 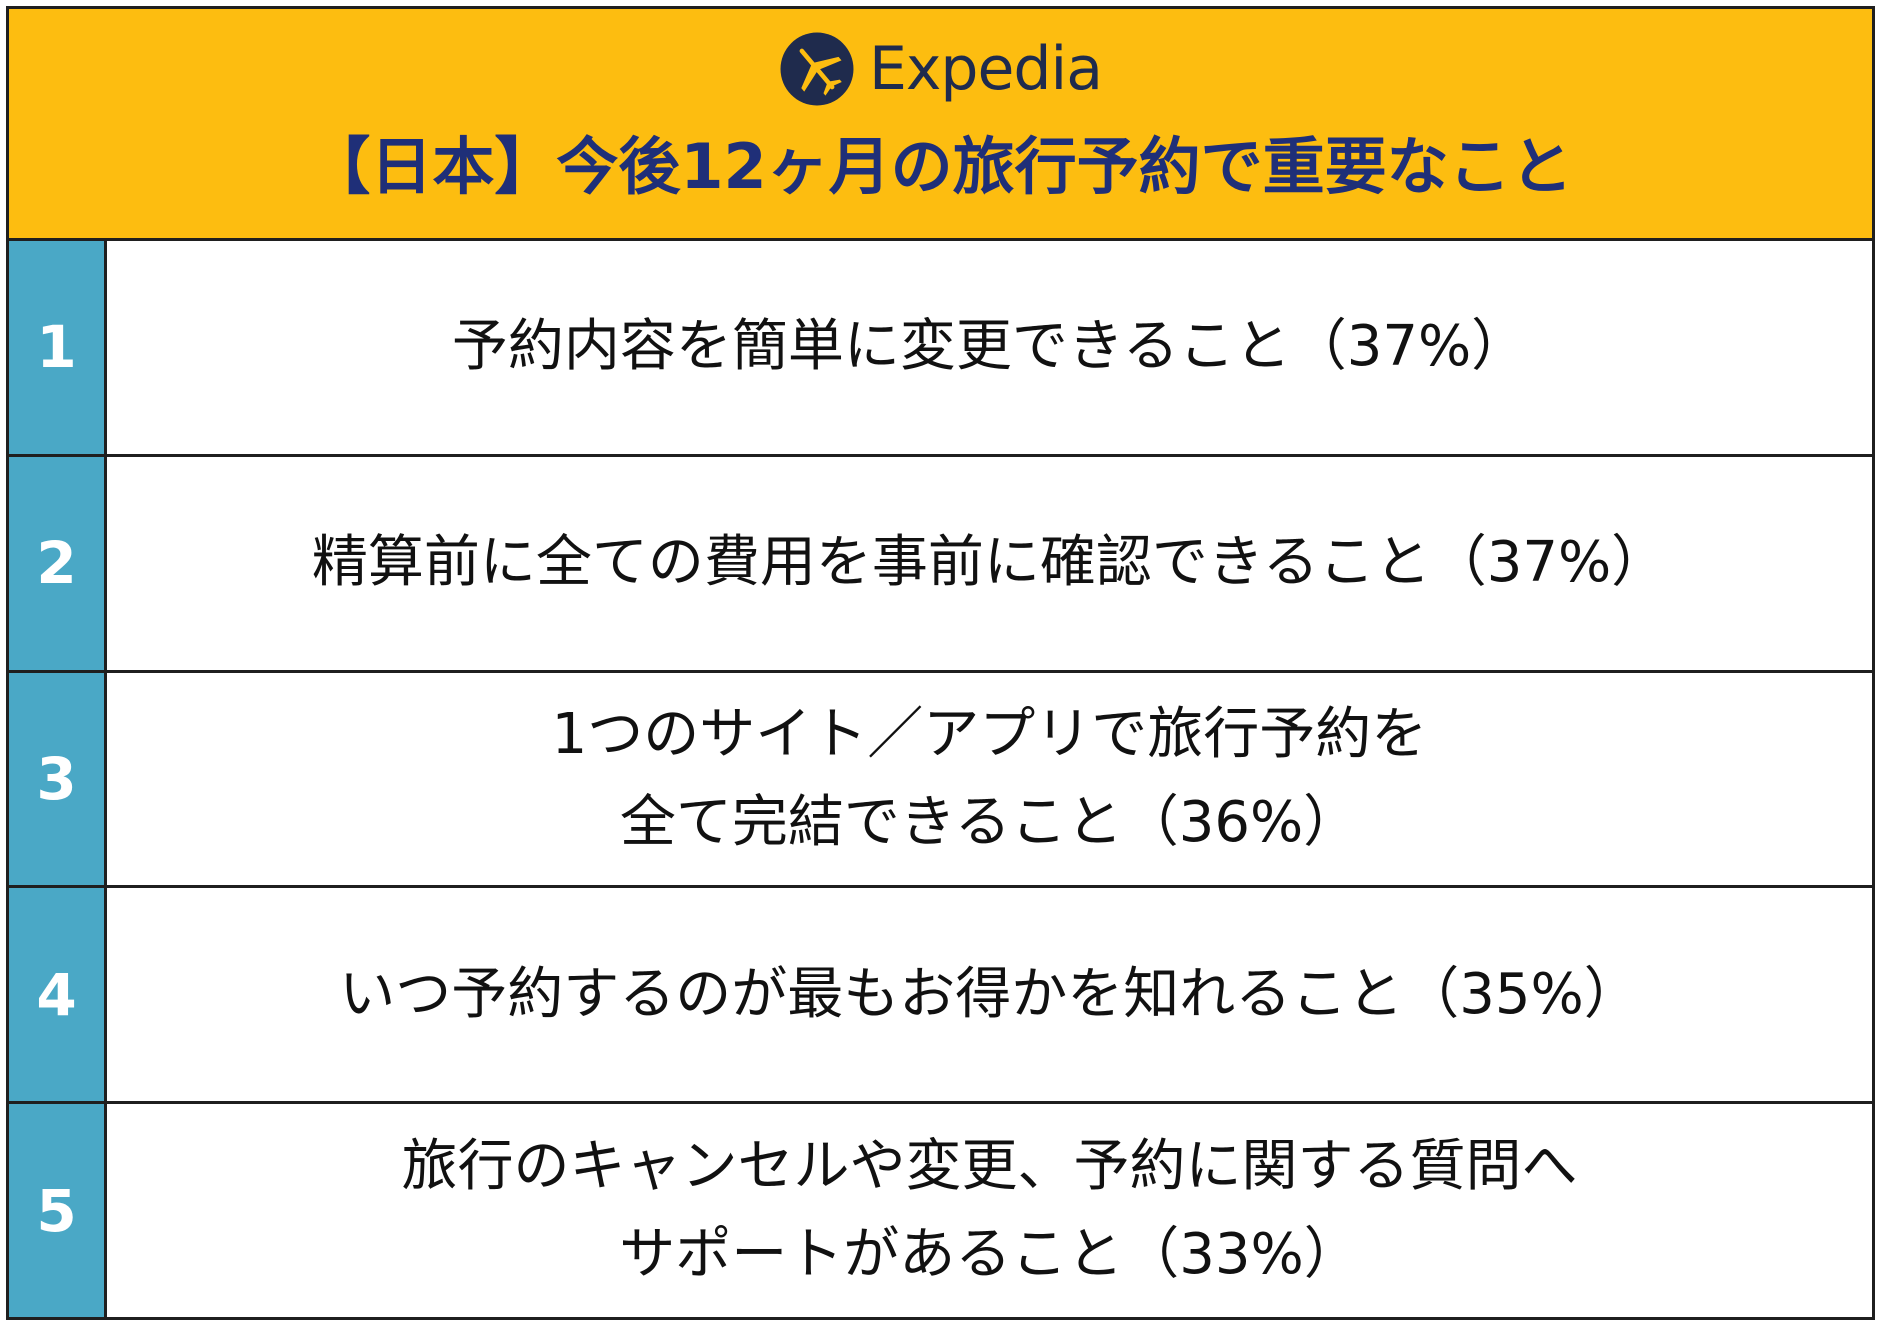 I want to click on brand-logo: Expedia, so click(x=941, y=69).